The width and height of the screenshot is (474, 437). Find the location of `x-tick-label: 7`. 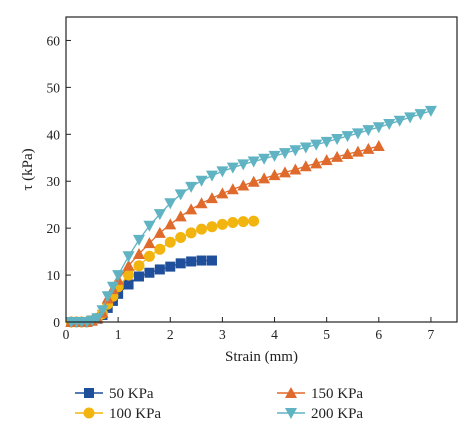

x-tick-label: 7 is located at coordinates (431, 334).